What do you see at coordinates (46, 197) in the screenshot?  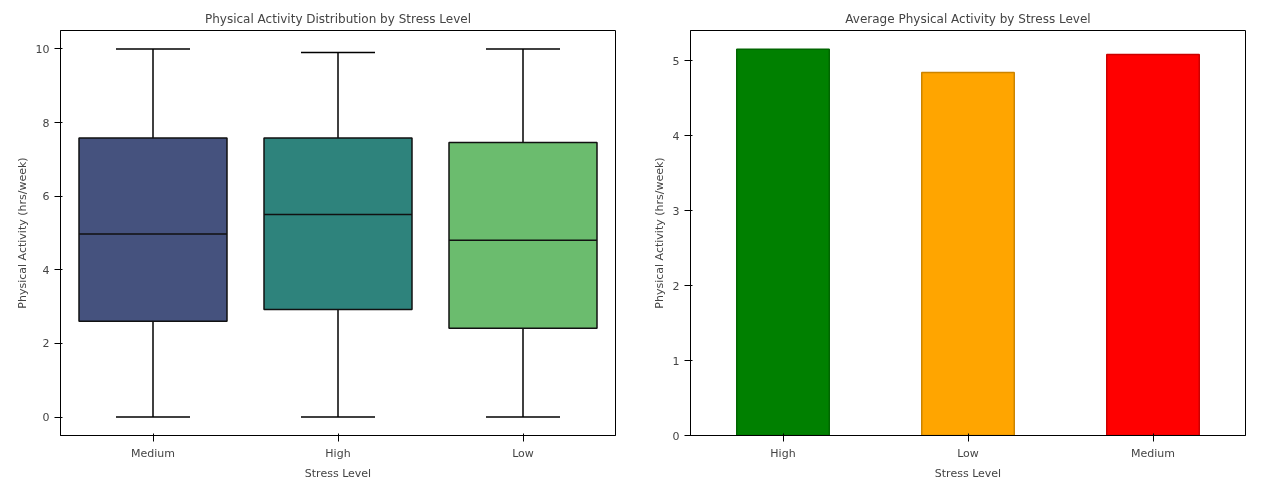 I see `y-tick-label: 6` at bounding box center [46, 197].